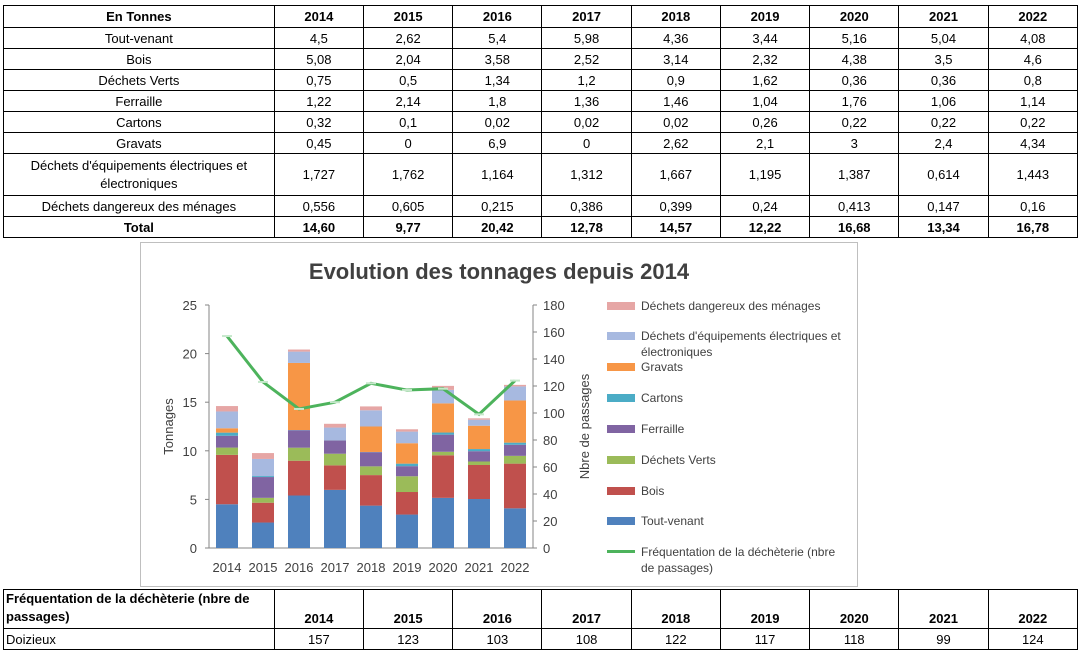 The height and width of the screenshot is (655, 1081). What do you see at coordinates (621, 551) in the screenshot?
I see `legend-line-swatch` at bounding box center [621, 551].